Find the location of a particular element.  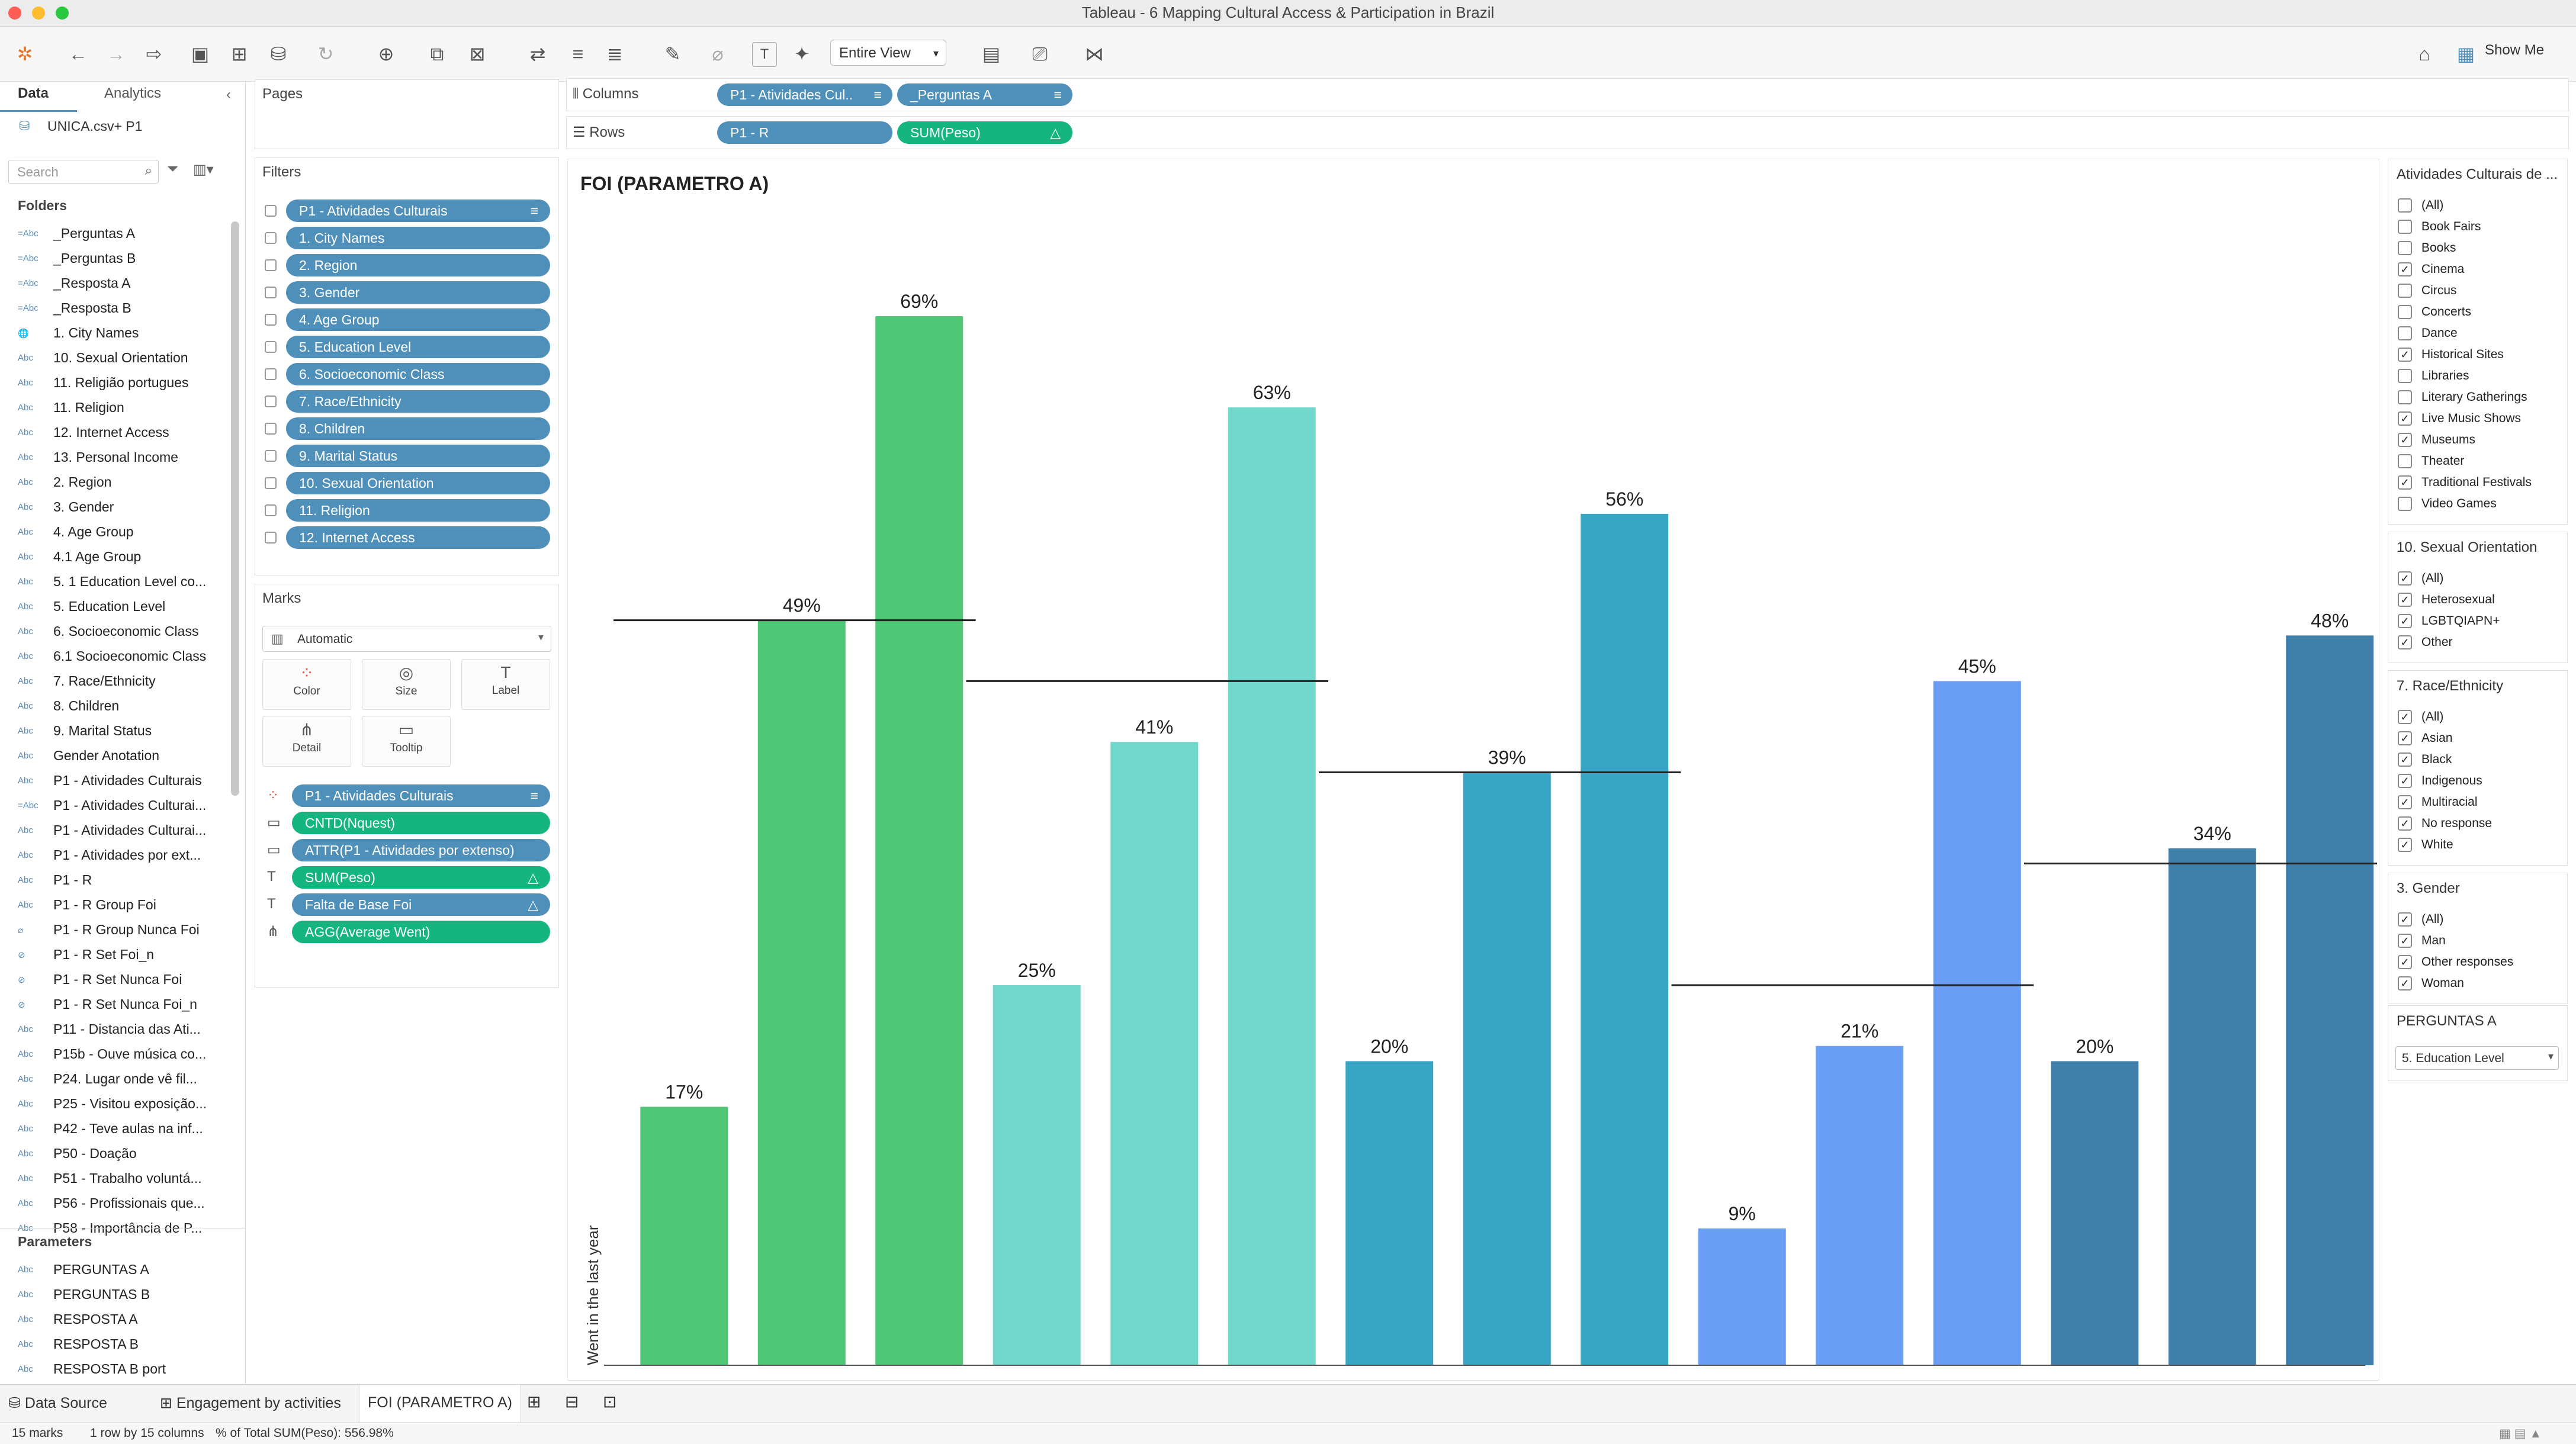

detail-button: ⋔ Detail is located at coordinates (306, 741).